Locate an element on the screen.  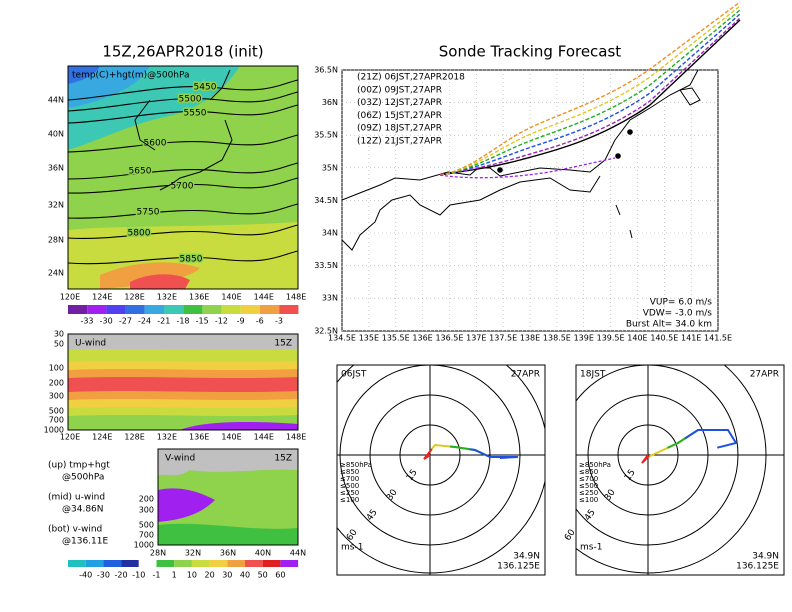
lat-label: 33.5N is located at coordinates (326, 265).